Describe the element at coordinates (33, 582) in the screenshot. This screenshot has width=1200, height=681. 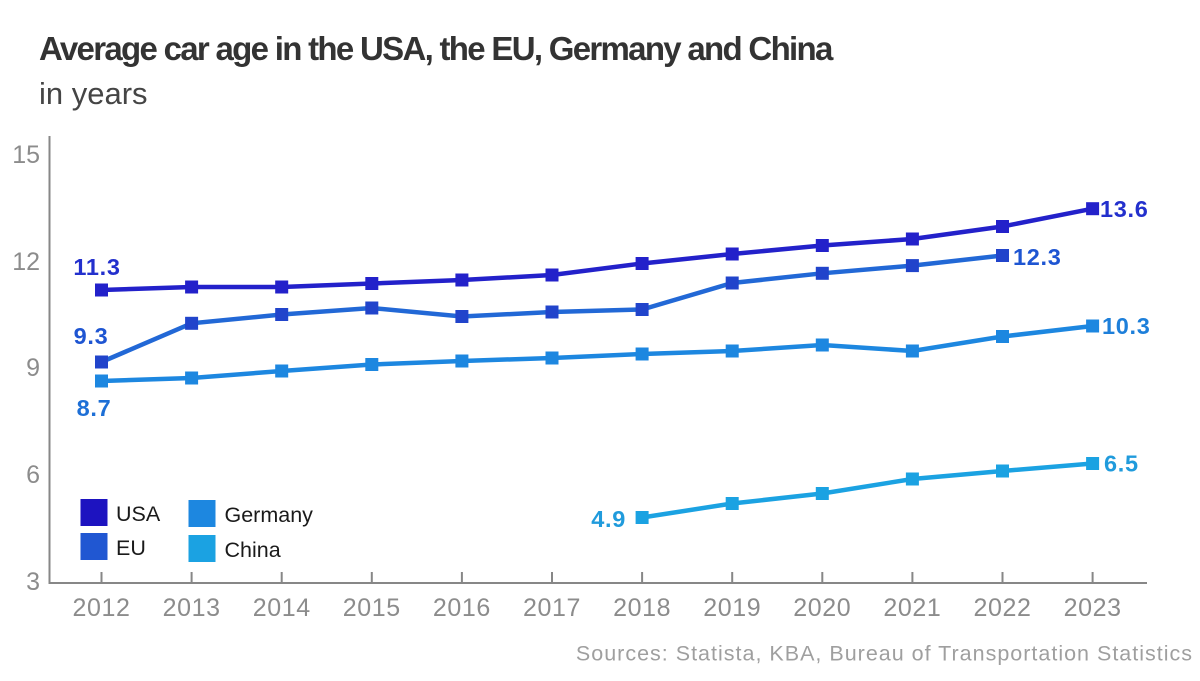
I see `svg-text: 3` at that location.